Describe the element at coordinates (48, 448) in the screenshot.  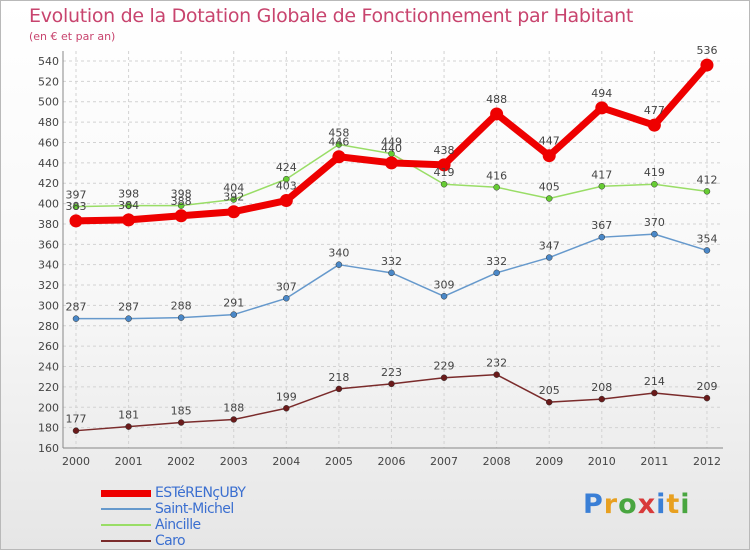
I see `y-tick-label: 160` at that location.